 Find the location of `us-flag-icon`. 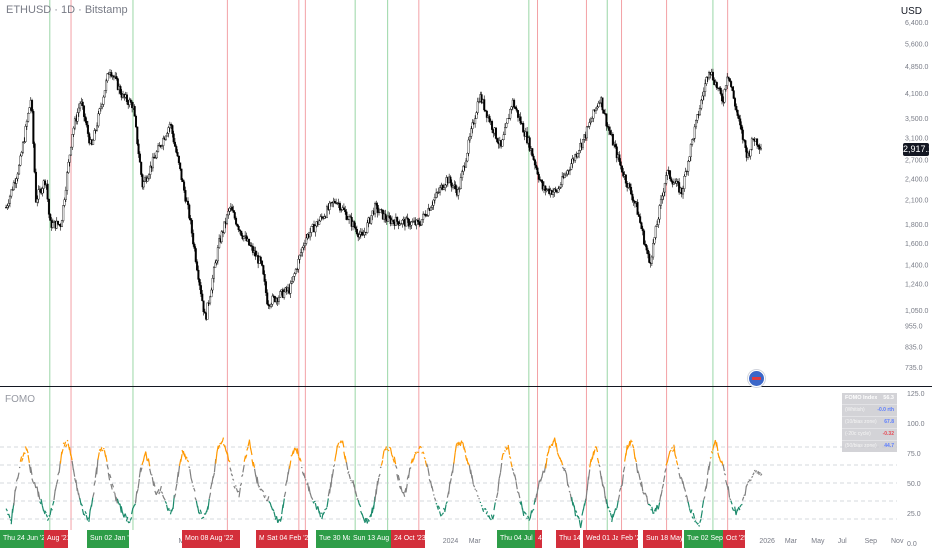

us-flag-icon is located at coordinates (756, 378).